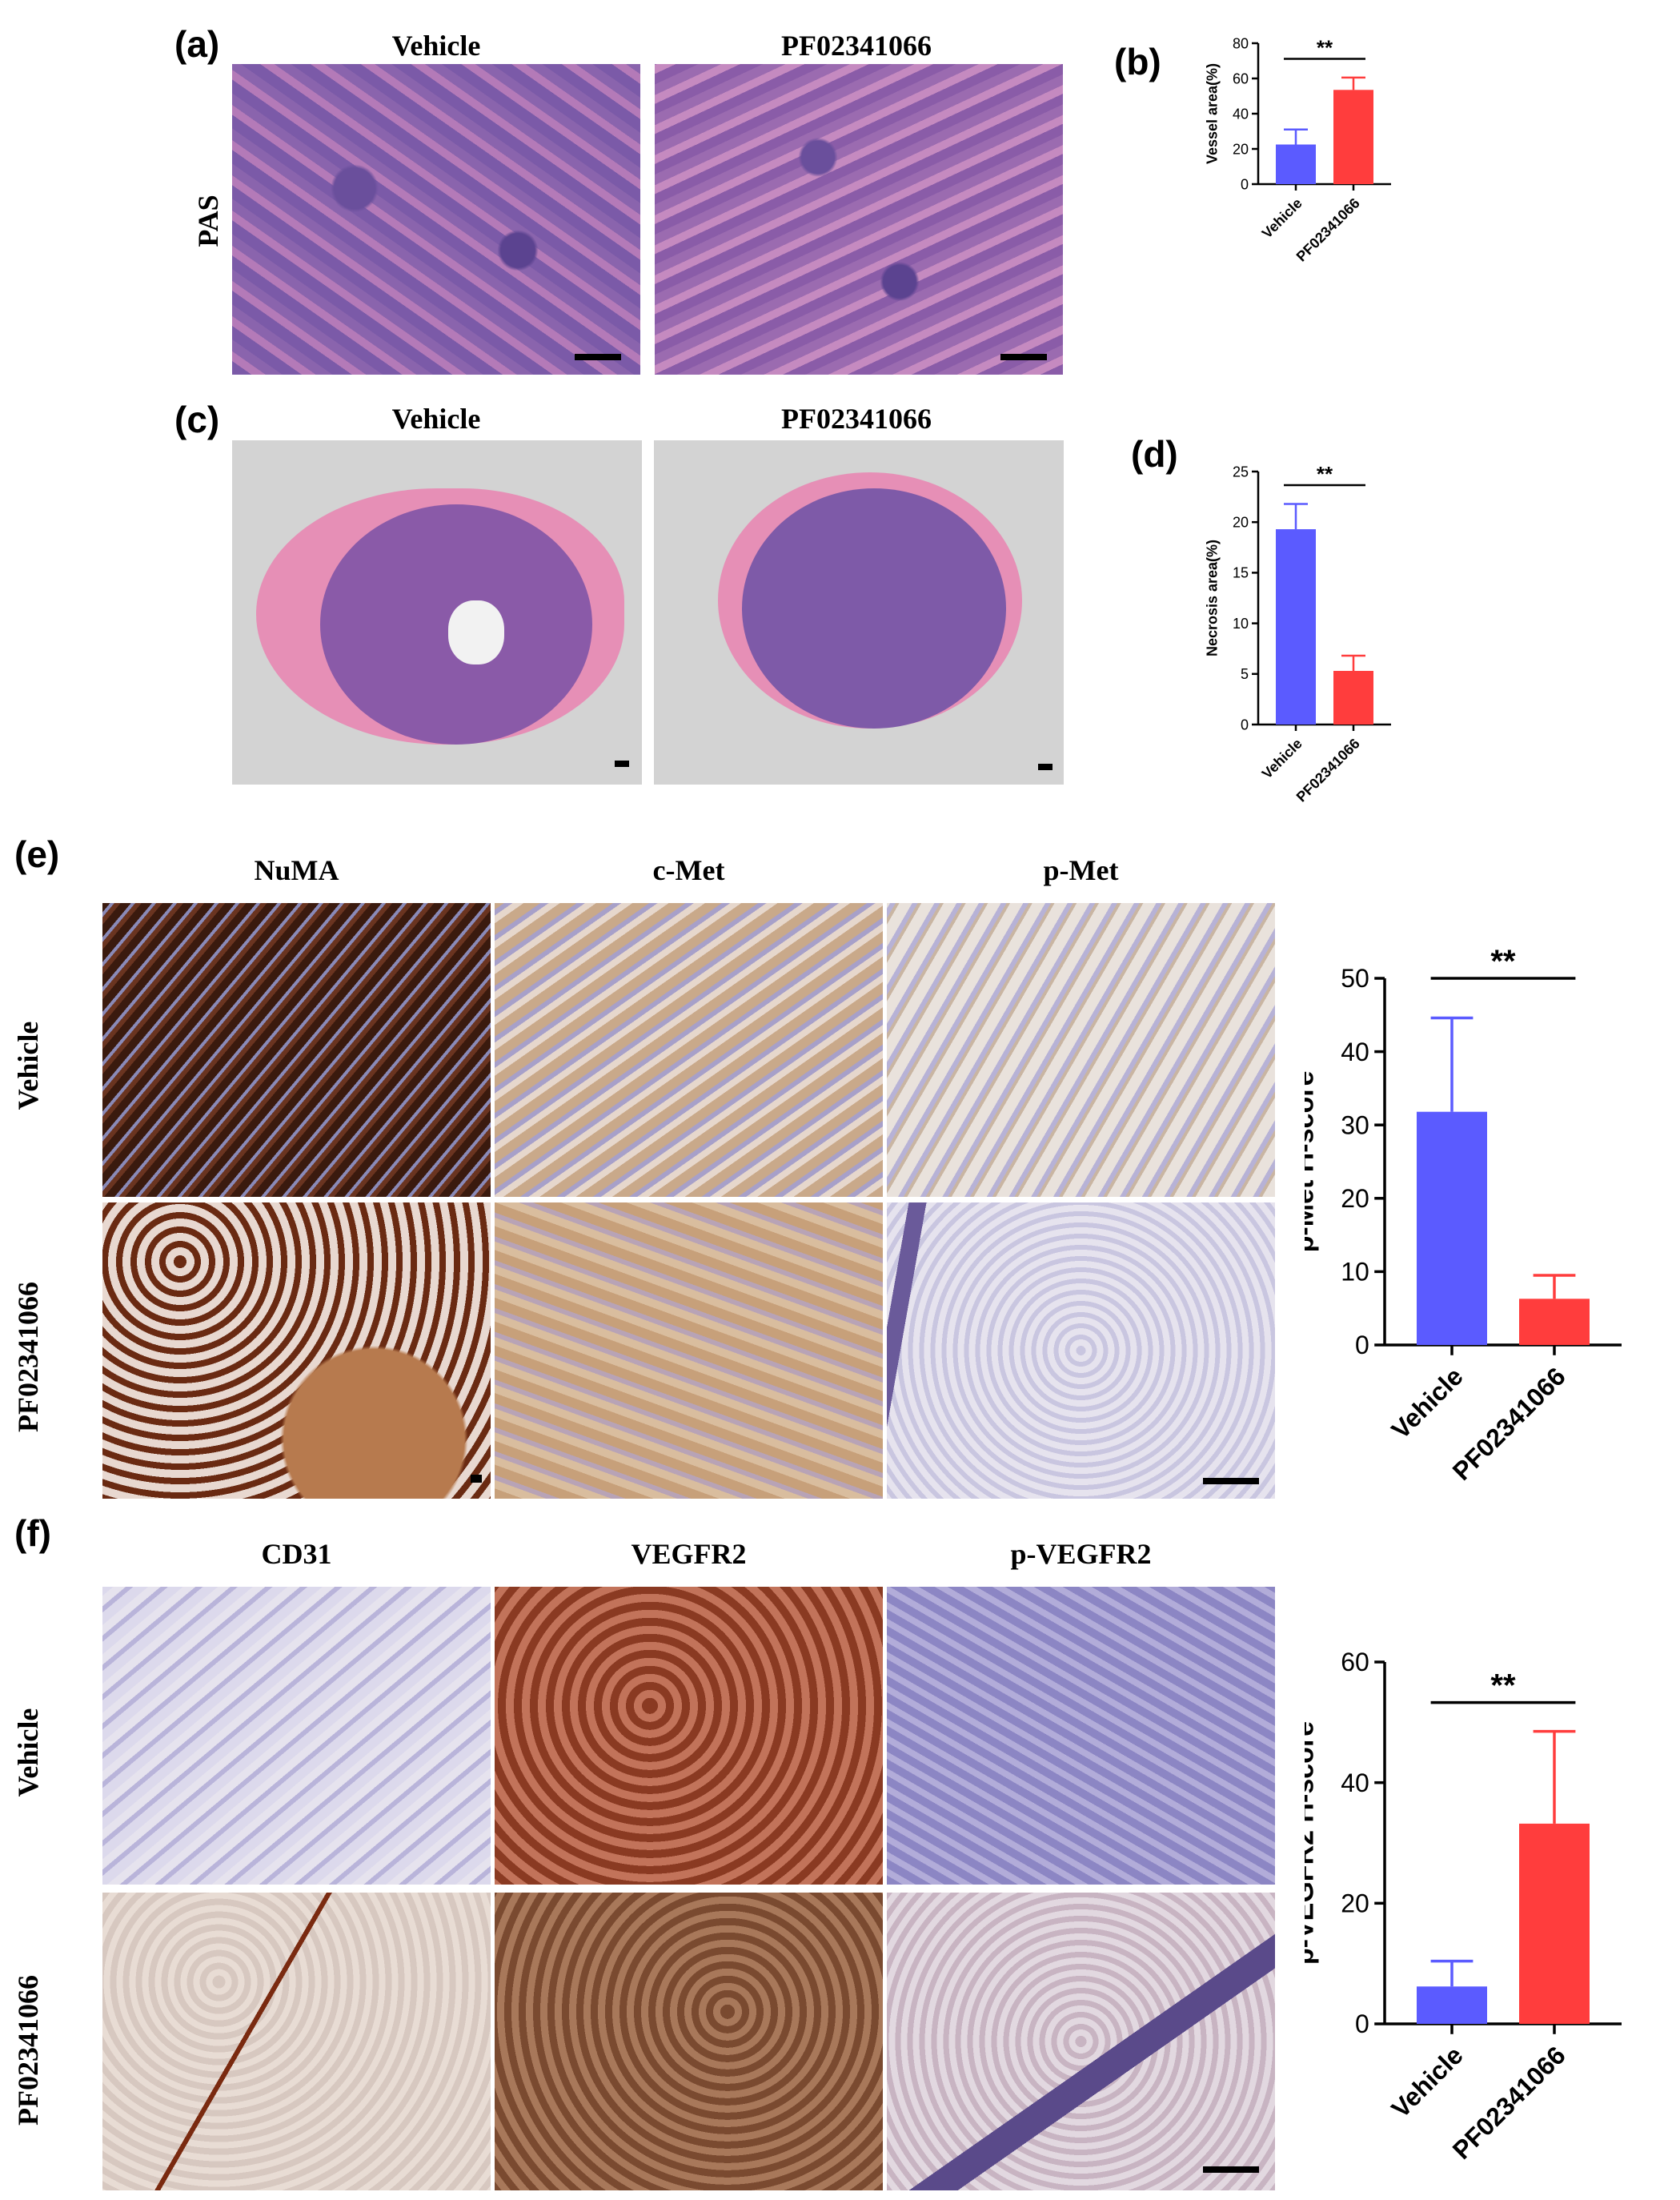 This screenshot has width=1680, height=2200. Describe the element at coordinates (296, 1350) in the screenshot. I see `ihc-image-numa-treated` at that location.